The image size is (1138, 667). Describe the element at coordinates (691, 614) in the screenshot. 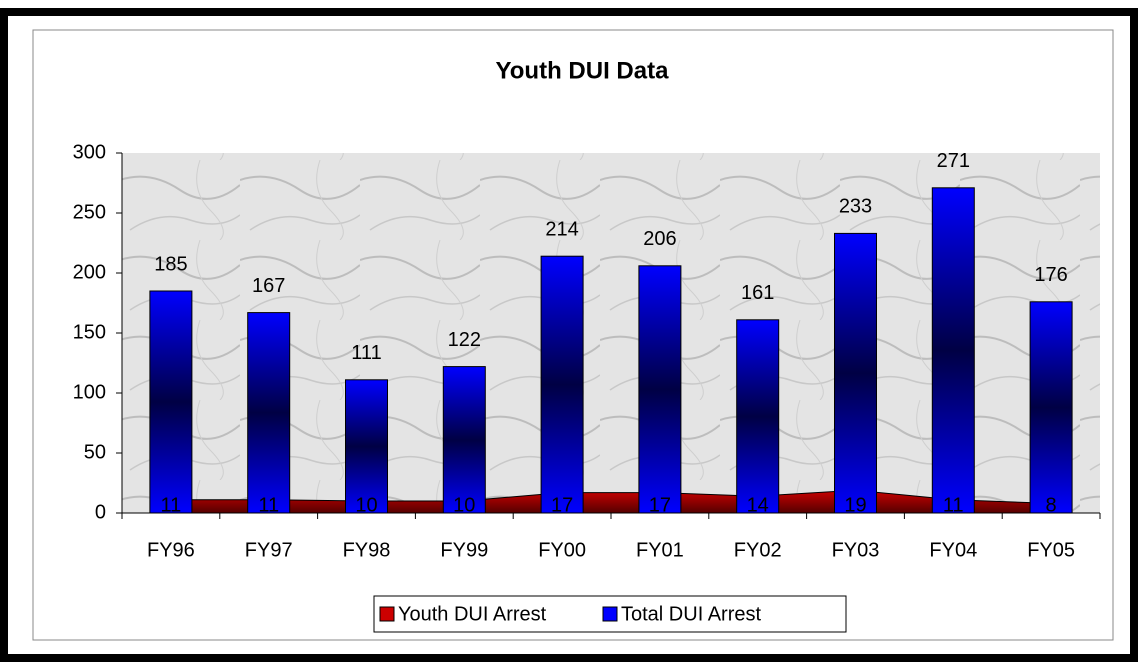

I see `legend-label: Total DUI Arrest` at that location.